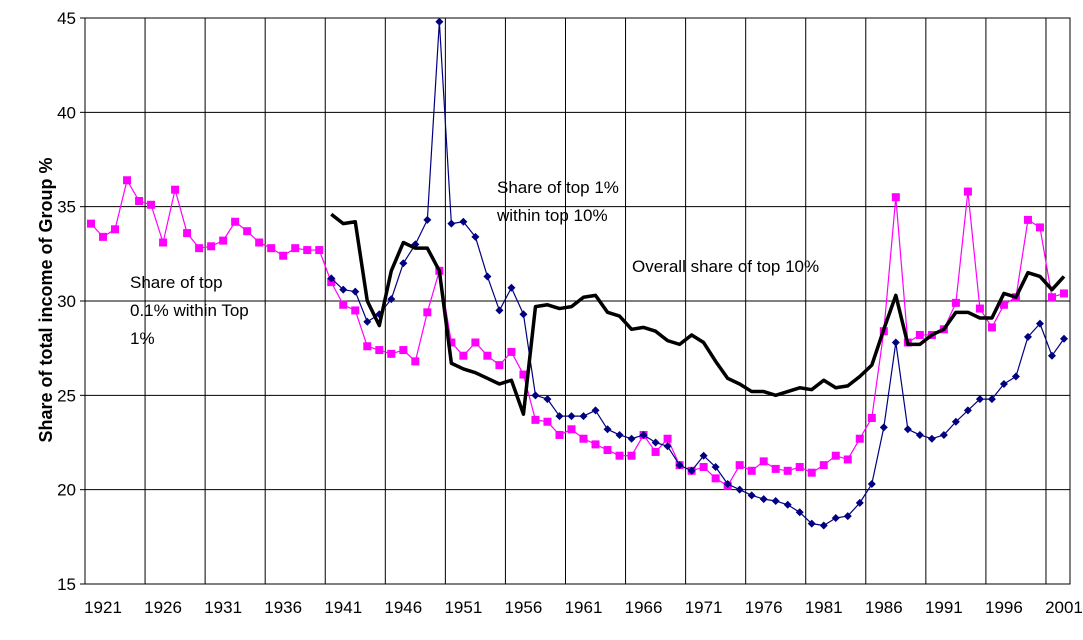  What do you see at coordinates (944, 607) in the screenshot?
I see `x-tick-label: 1991` at bounding box center [944, 607].